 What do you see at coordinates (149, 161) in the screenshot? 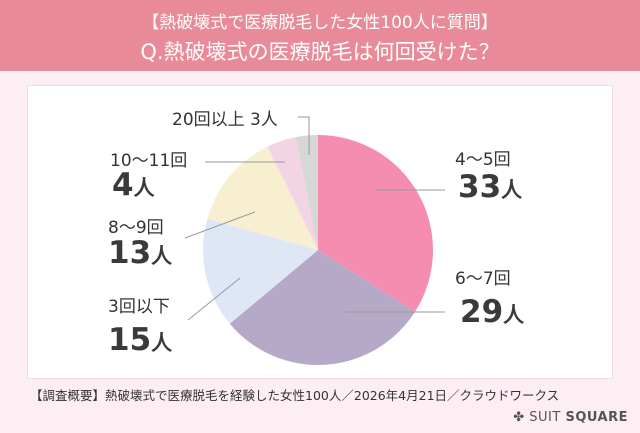
I see `label-10-11: 10～11回` at bounding box center [149, 161].